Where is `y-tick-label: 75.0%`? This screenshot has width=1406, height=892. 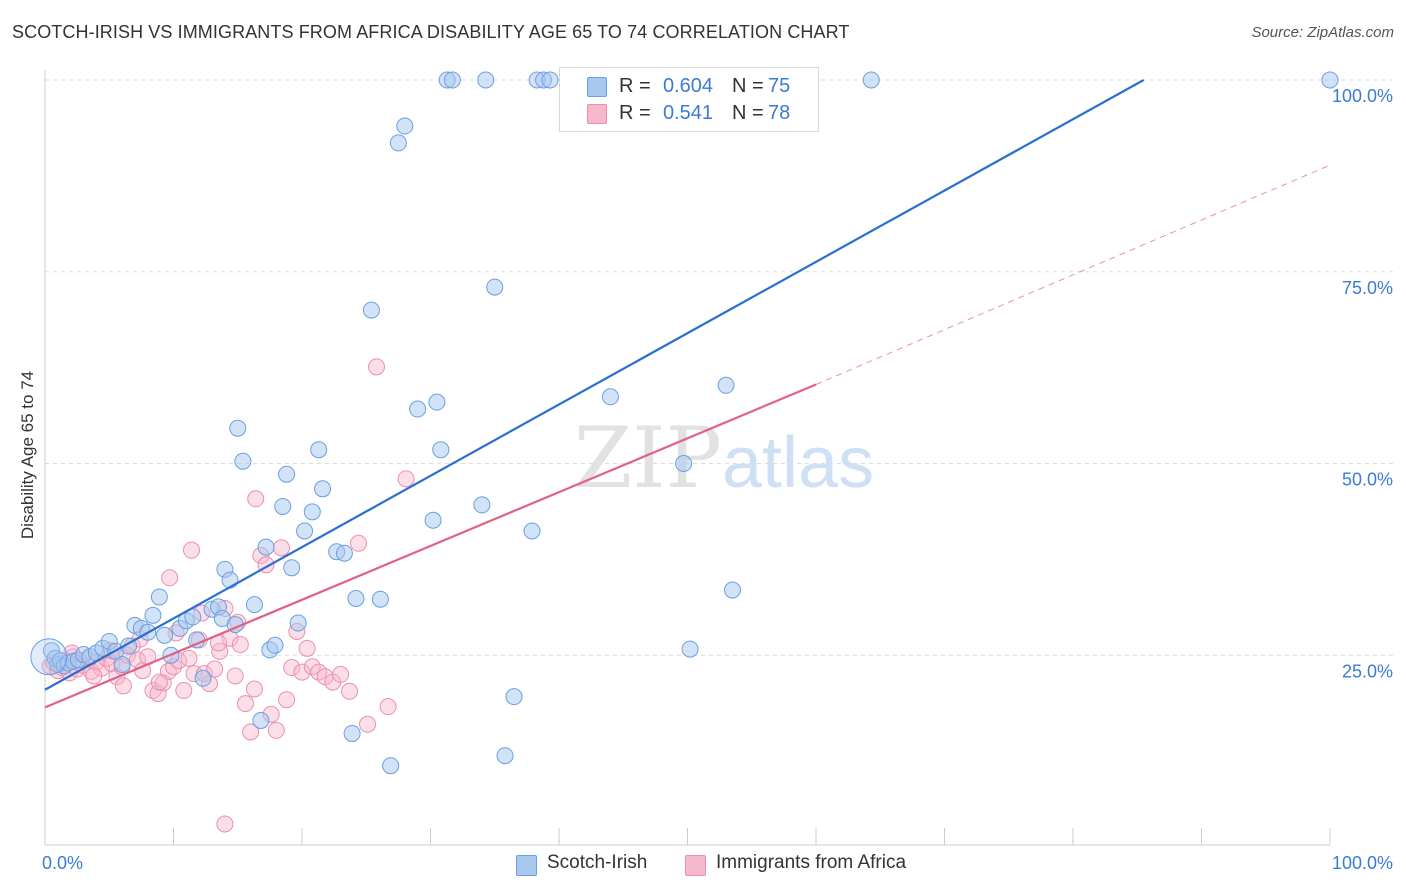 y-tick-label: 75.0% is located at coordinates (1367, 288).